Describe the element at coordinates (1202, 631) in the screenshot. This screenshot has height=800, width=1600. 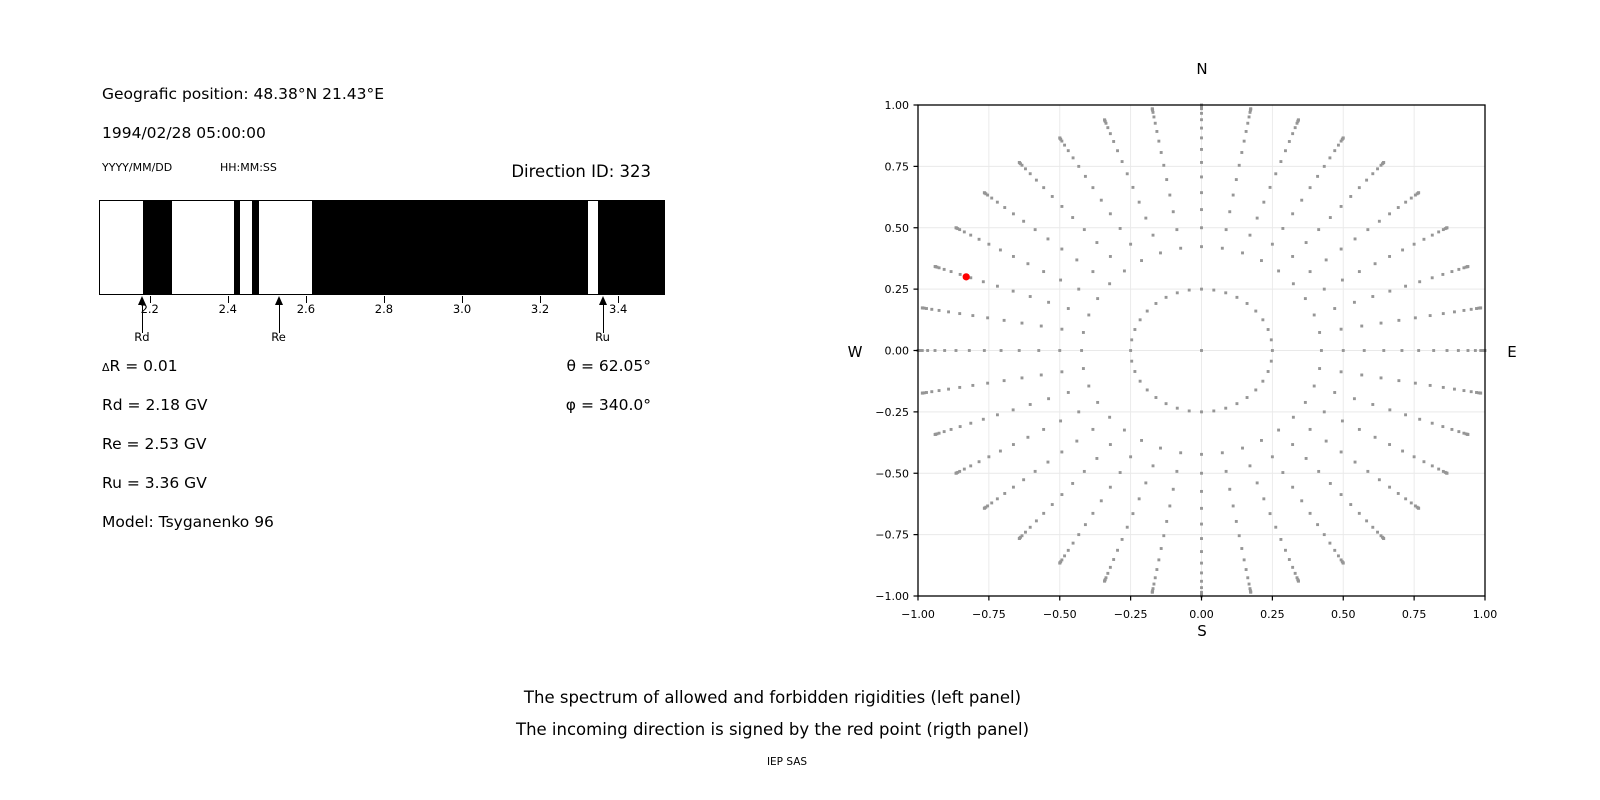
I see `compass-south-label: S` at that location.